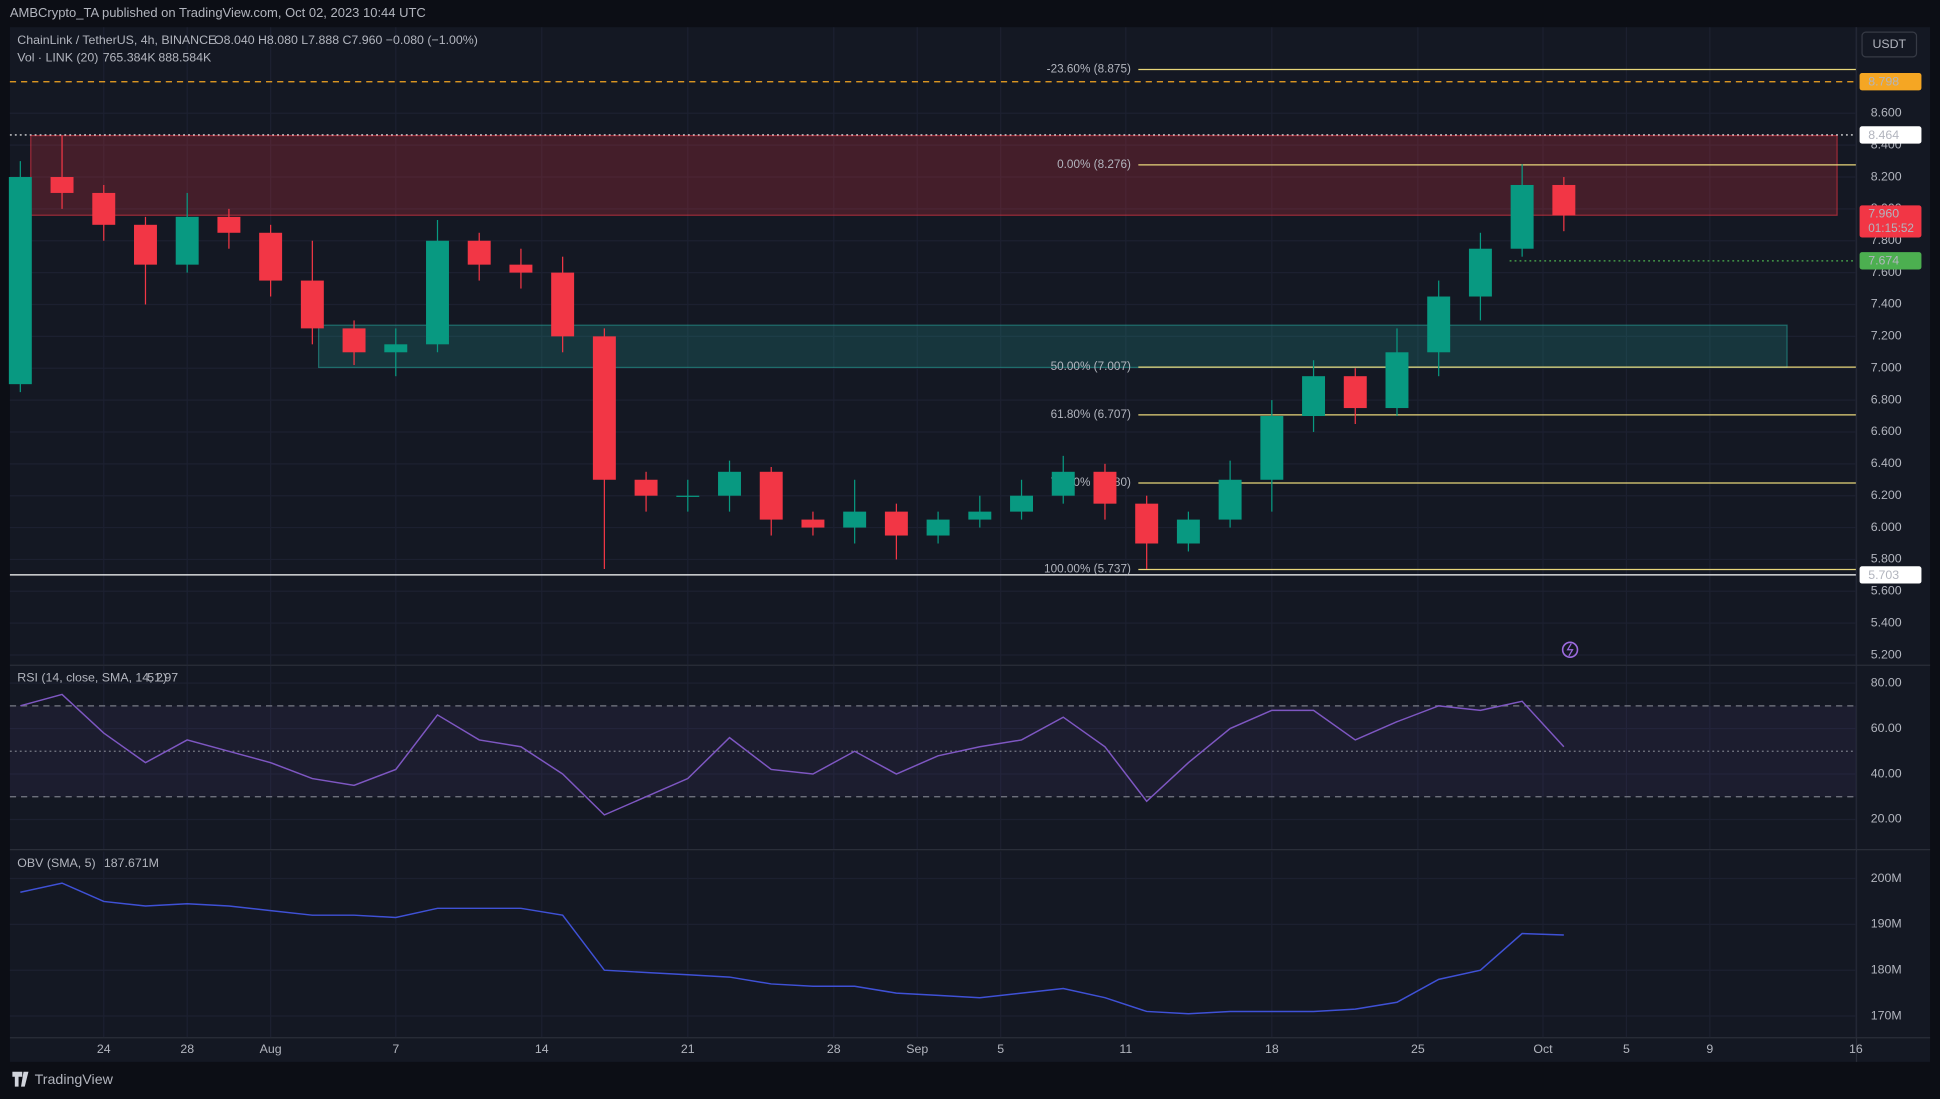  What do you see at coordinates (1886, 527) in the screenshot?
I see `y-tick-label: 6.000` at bounding box center [1886, 527].